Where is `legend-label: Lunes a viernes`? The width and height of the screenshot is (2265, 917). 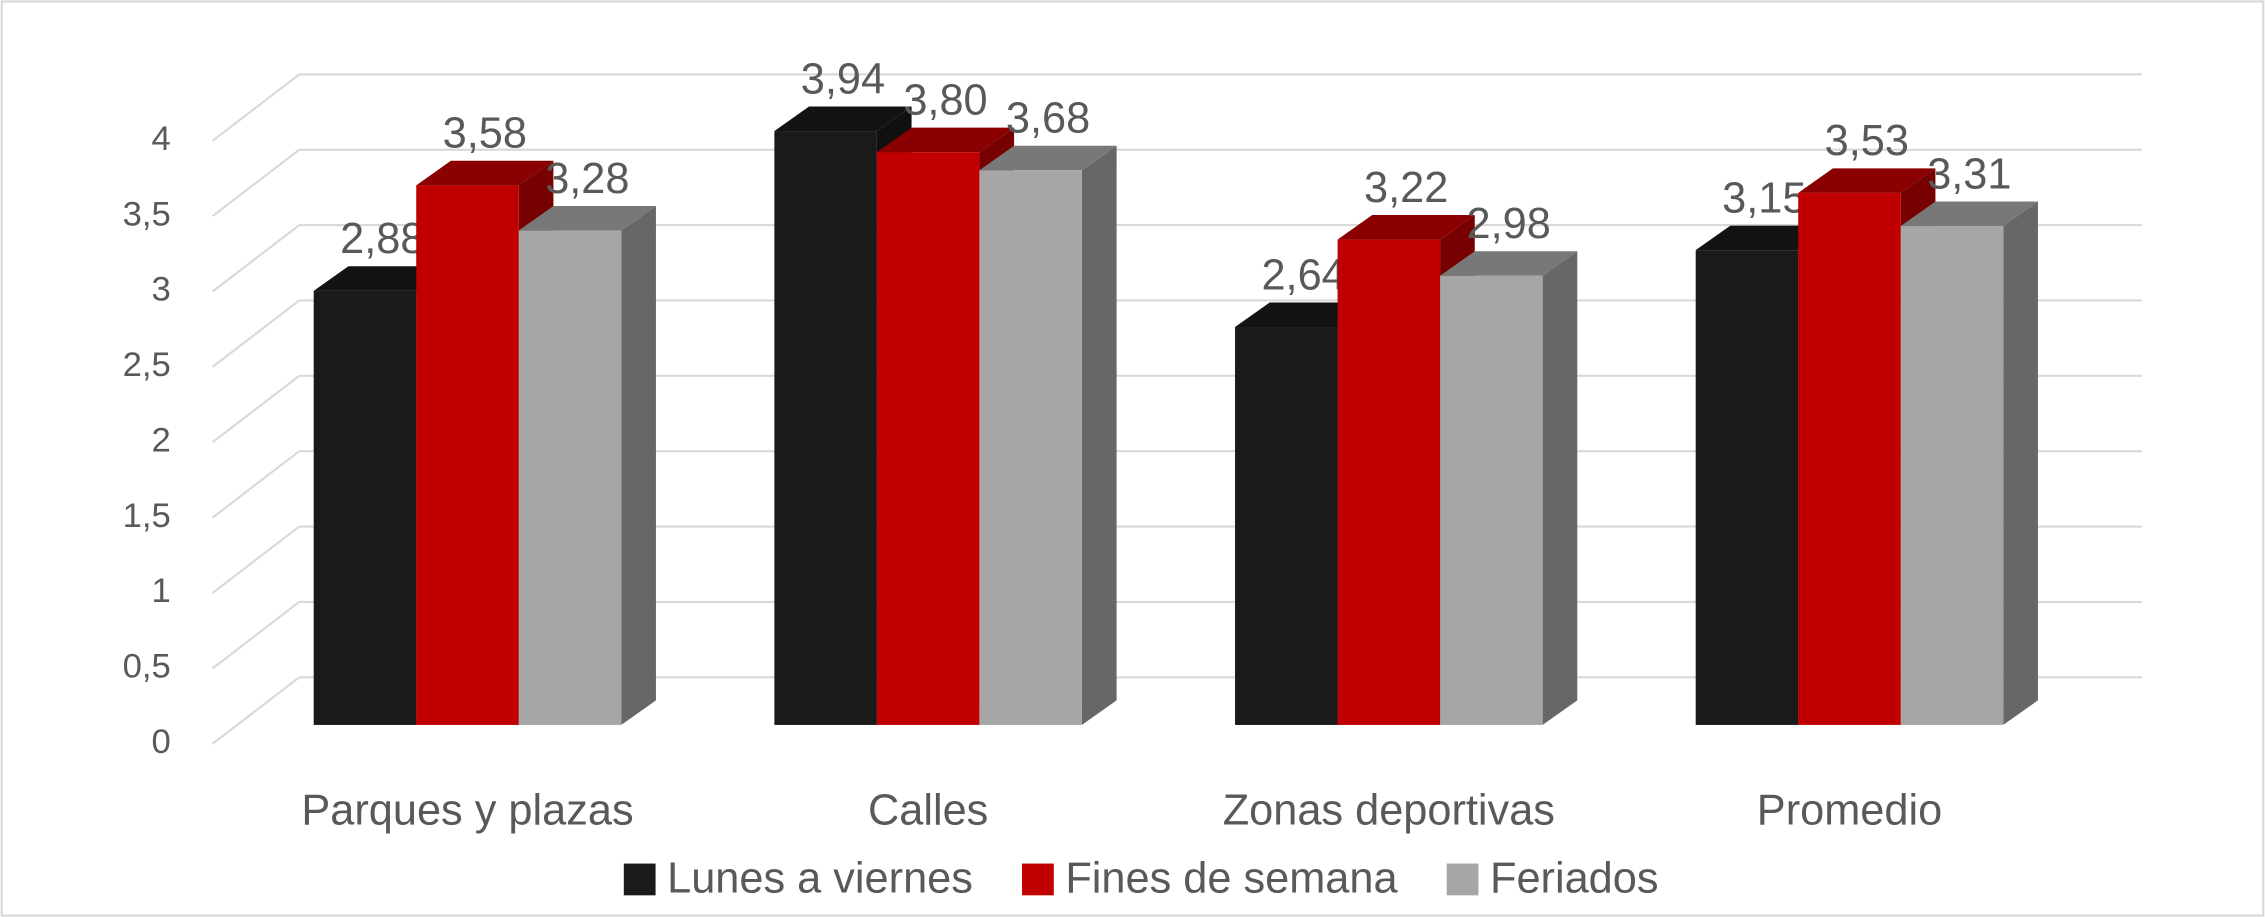 legend-label: Lunes a viernes is located at coordinates (820, 878).